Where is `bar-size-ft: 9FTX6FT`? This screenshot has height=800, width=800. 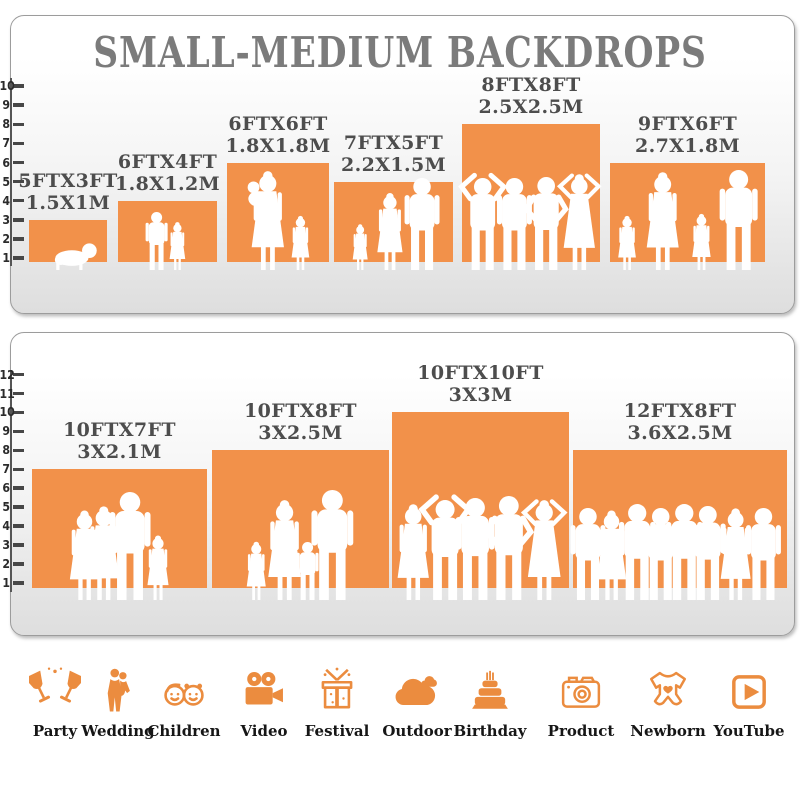
bar-size-ft: 9FTX6FT is located at coordinates (687, 124).